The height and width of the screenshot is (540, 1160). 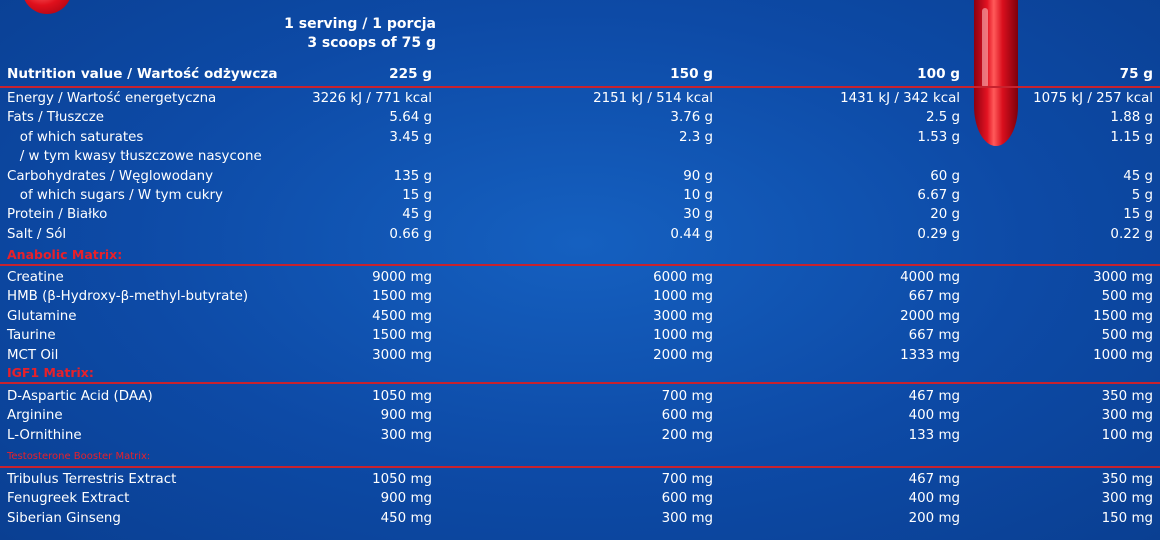 I want to click on row-value-c1: 9000 mg, so click(x=402, y=277).